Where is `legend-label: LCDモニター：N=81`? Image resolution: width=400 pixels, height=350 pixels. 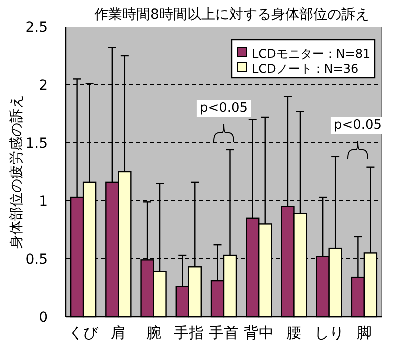 legend-label: LCDモニター：N=81 is located at coordinates (311, 54).